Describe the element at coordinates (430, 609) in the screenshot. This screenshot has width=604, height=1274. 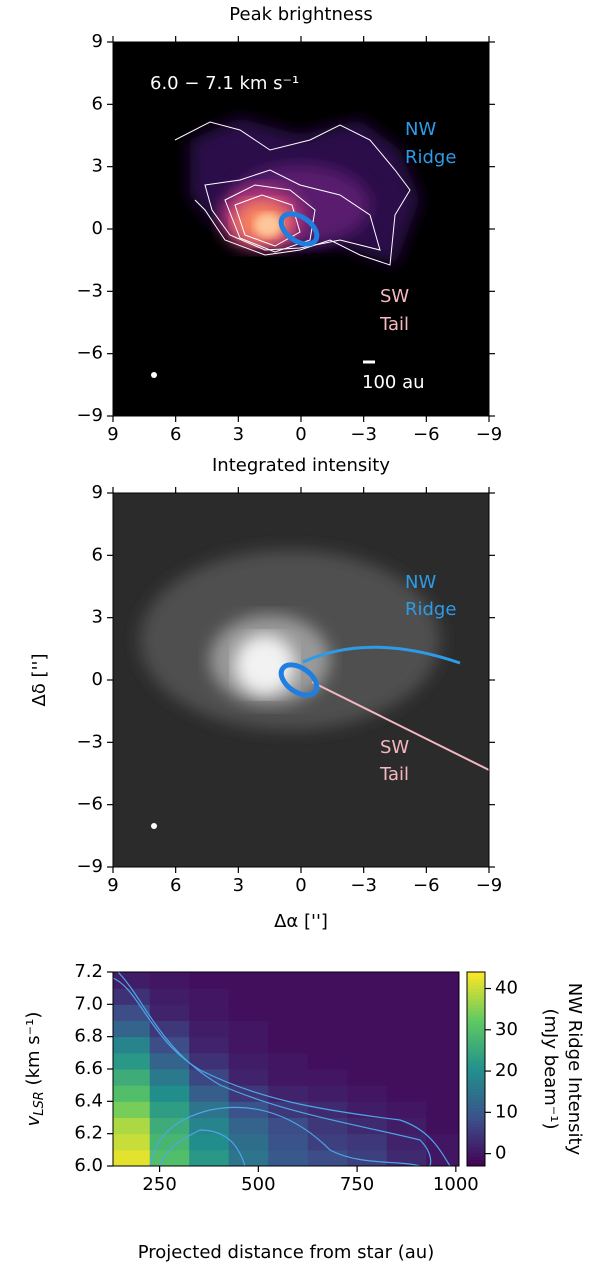
I see `nw-label: Ridge` at that location.